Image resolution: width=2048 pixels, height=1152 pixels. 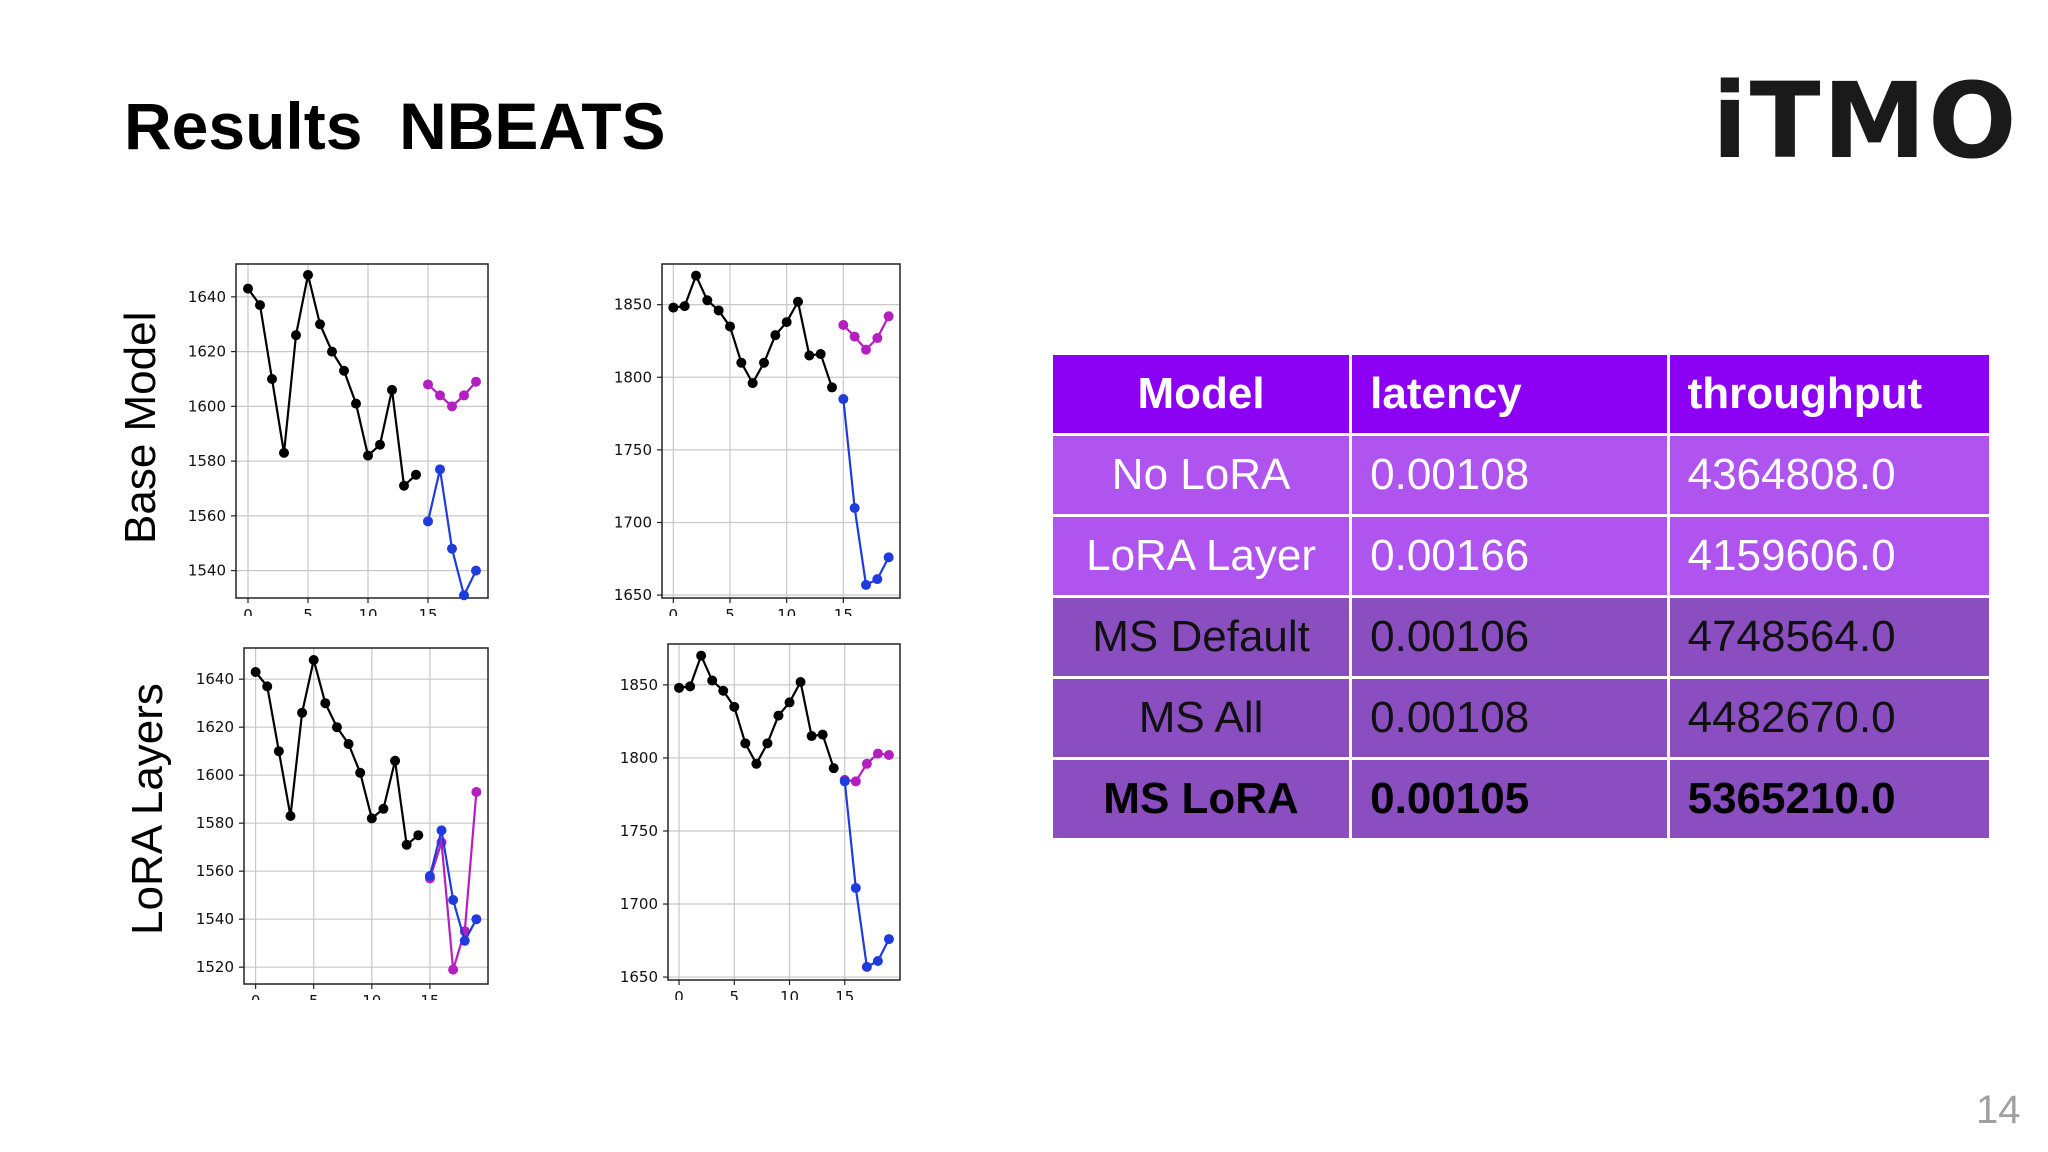 What do you see at coordinates (147, 809) in the screenshot?
I see `row-label-lora-layers: LoRA Layers` at bounding box center [147, 809].